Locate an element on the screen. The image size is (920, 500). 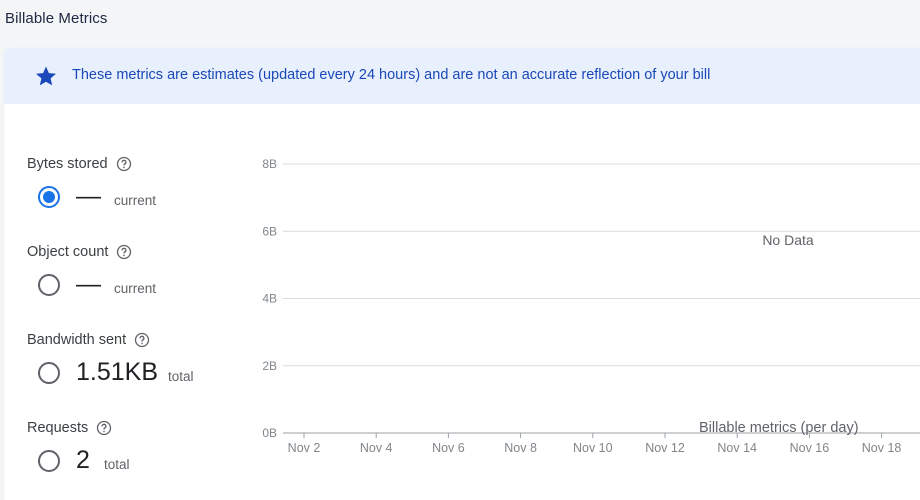
metric-value-bandwidth-sent: 1.51KB is located at coordinates (117, 372).